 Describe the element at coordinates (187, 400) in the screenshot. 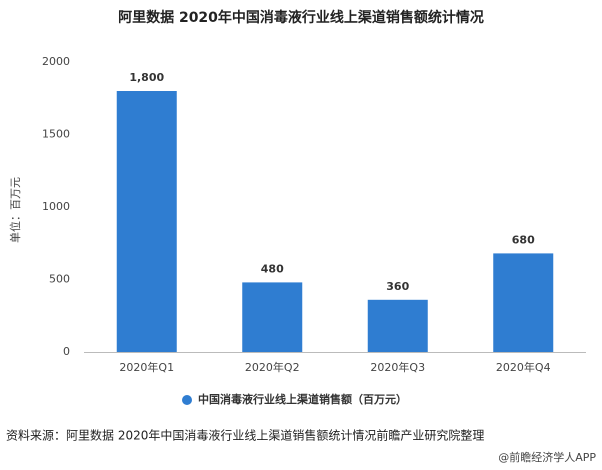

I see `legend-marker` at that location.